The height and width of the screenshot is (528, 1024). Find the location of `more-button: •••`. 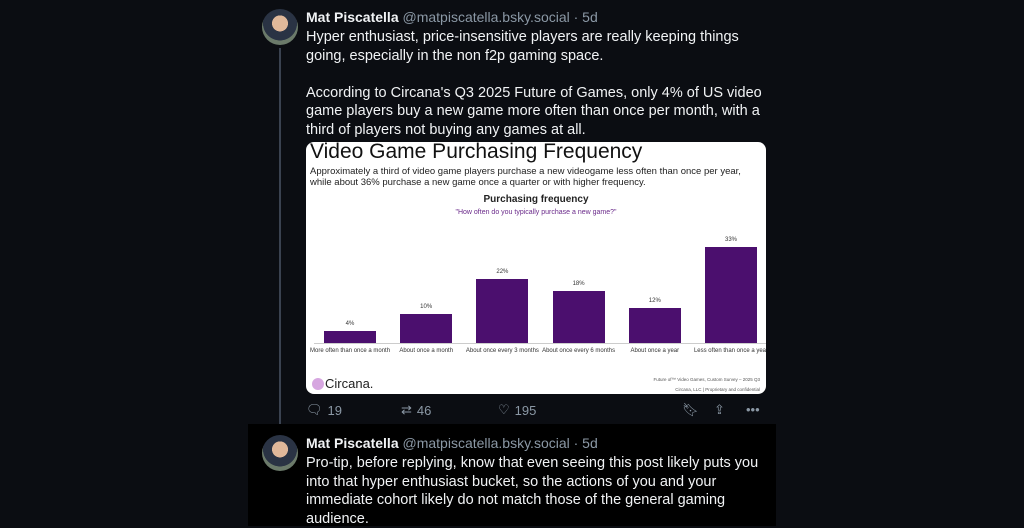

more-button: ••• is located at coordinates (753, 409).